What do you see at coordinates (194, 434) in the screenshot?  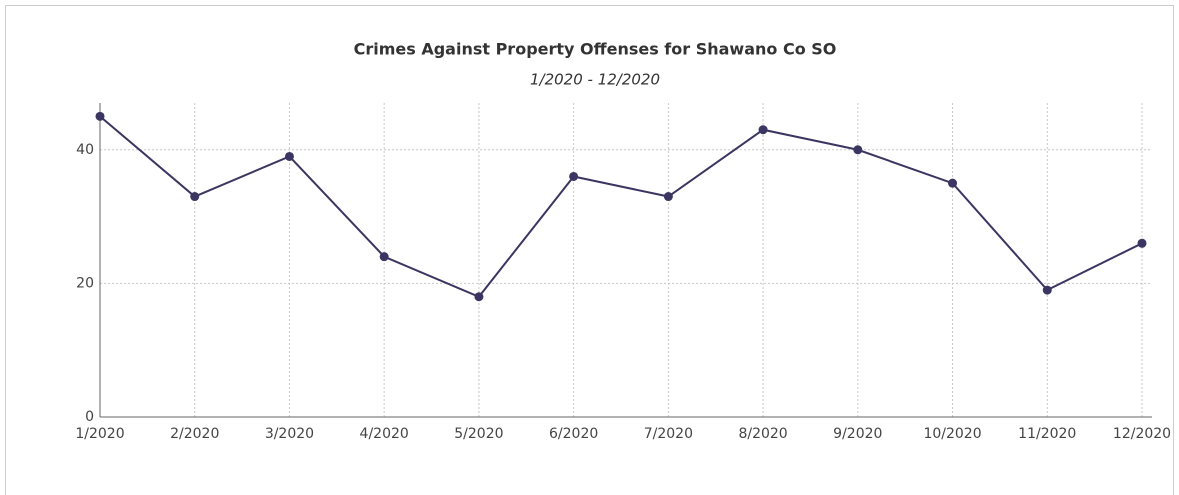 I see `x-tick-label: 2/2020` at bounding box center [194, 434].